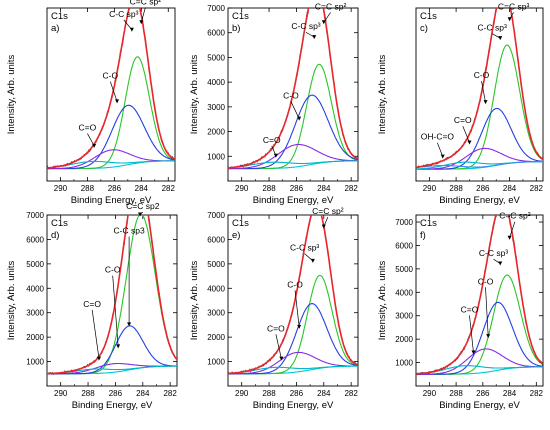 The height and width of the screenshot is (430, 550). I want to click on panel-label: a), so click(55, 28).